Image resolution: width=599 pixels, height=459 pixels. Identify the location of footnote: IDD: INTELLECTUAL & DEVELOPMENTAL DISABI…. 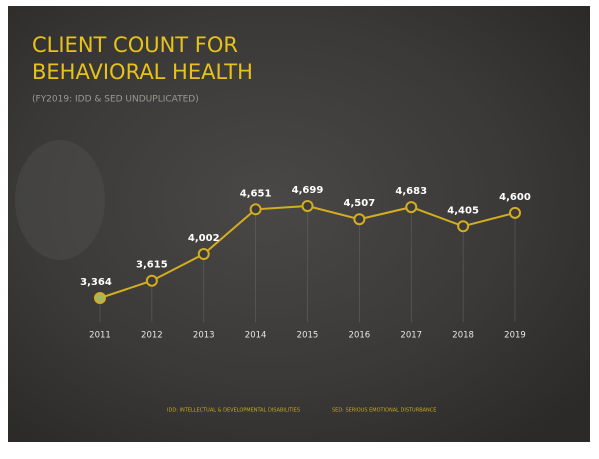
(233, 411).